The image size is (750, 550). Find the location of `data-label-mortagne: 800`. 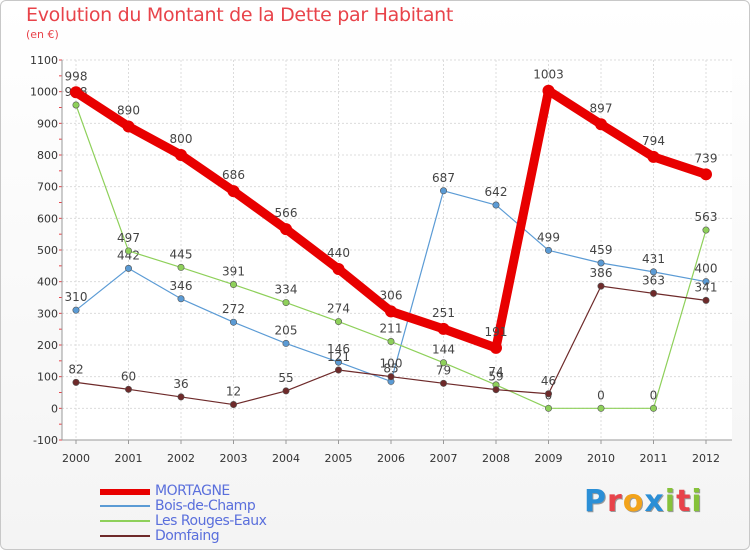

data-label-mortagne: 800 is located at coordinates (181, 139).